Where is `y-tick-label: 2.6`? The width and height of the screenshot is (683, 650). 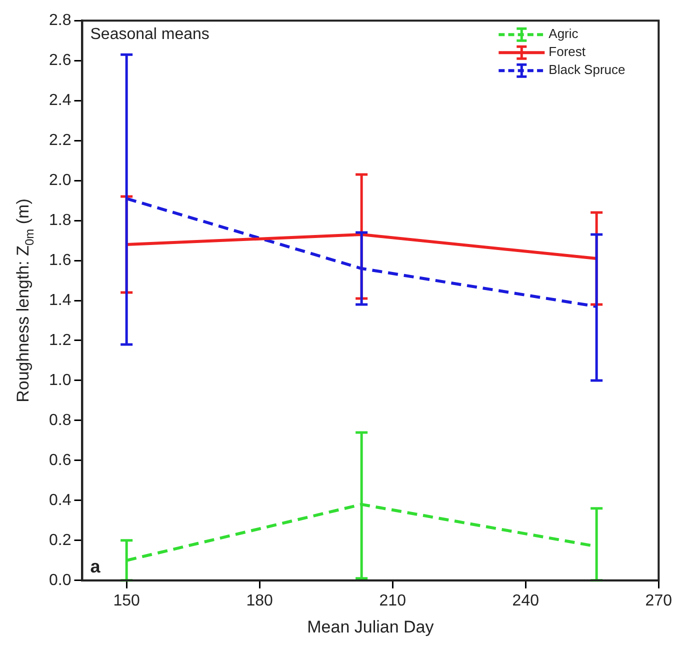 y-tick-label: 2.6 is located at coordinates (60, 60).